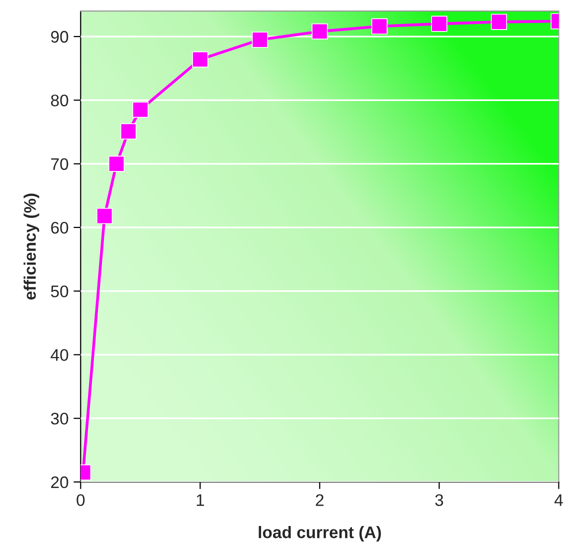  Describe the element at coordinates (320, 500) in the screenshot. I see `x-tick-label: 2` at that location.